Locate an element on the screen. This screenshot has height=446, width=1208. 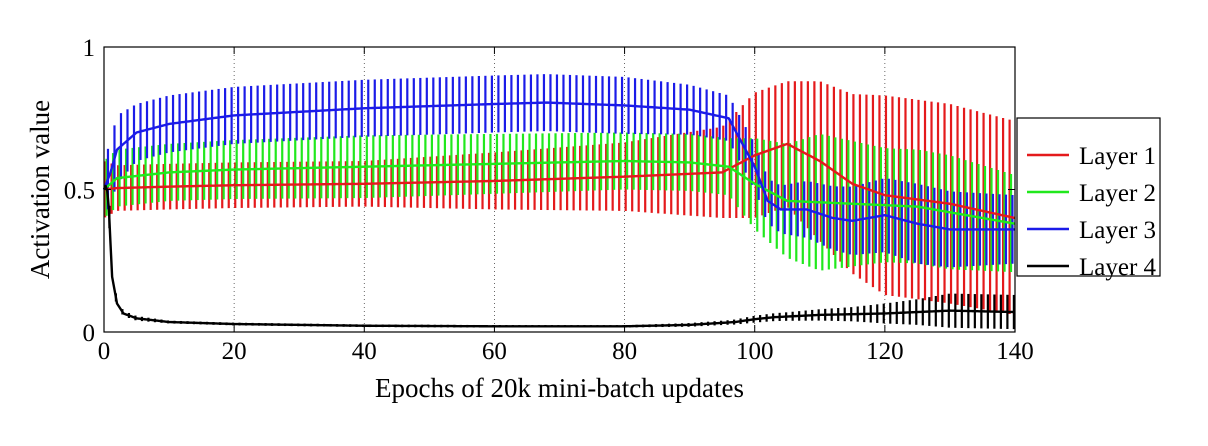
y-tick-label: 0.5 is located at coordinates (79, 191).